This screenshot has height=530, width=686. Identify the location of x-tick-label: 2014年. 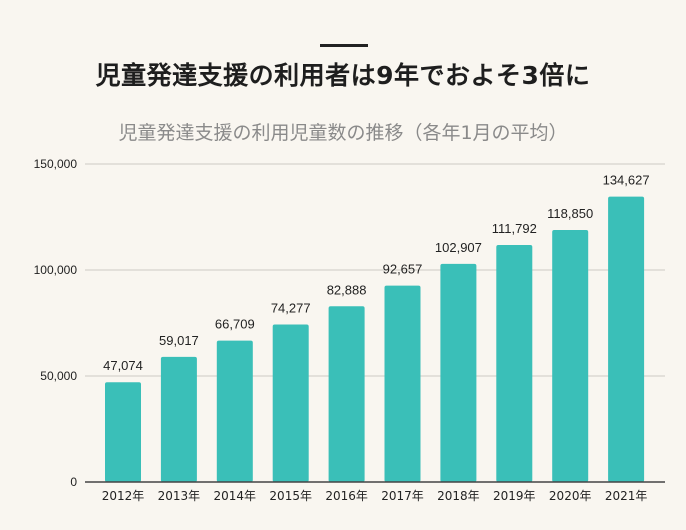
(235, 496).